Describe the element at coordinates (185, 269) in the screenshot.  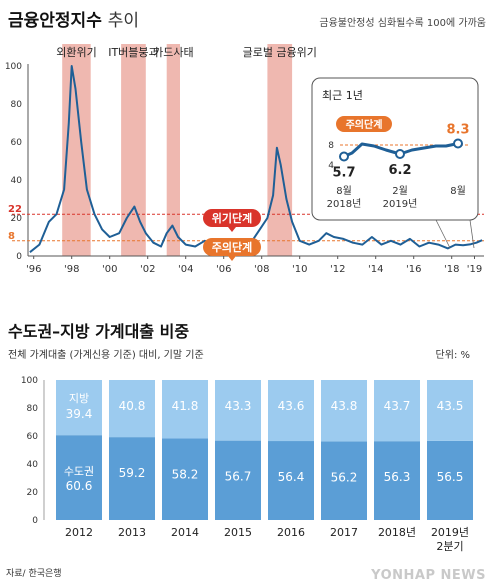
I see `fsi-x-tick: '04` at that location.